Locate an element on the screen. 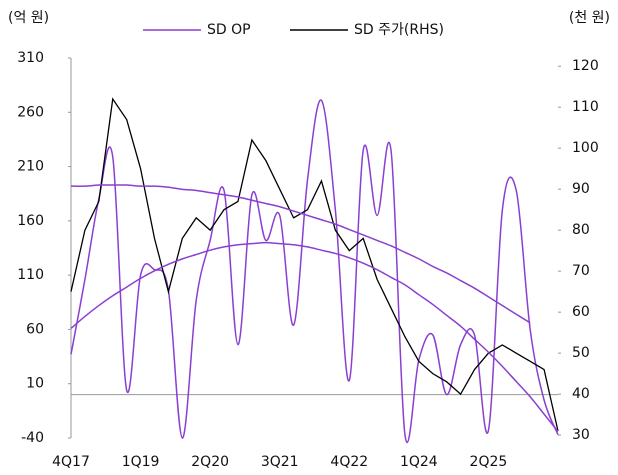  x-tick-label: 2Q20 is located at coordinates (210, 462).